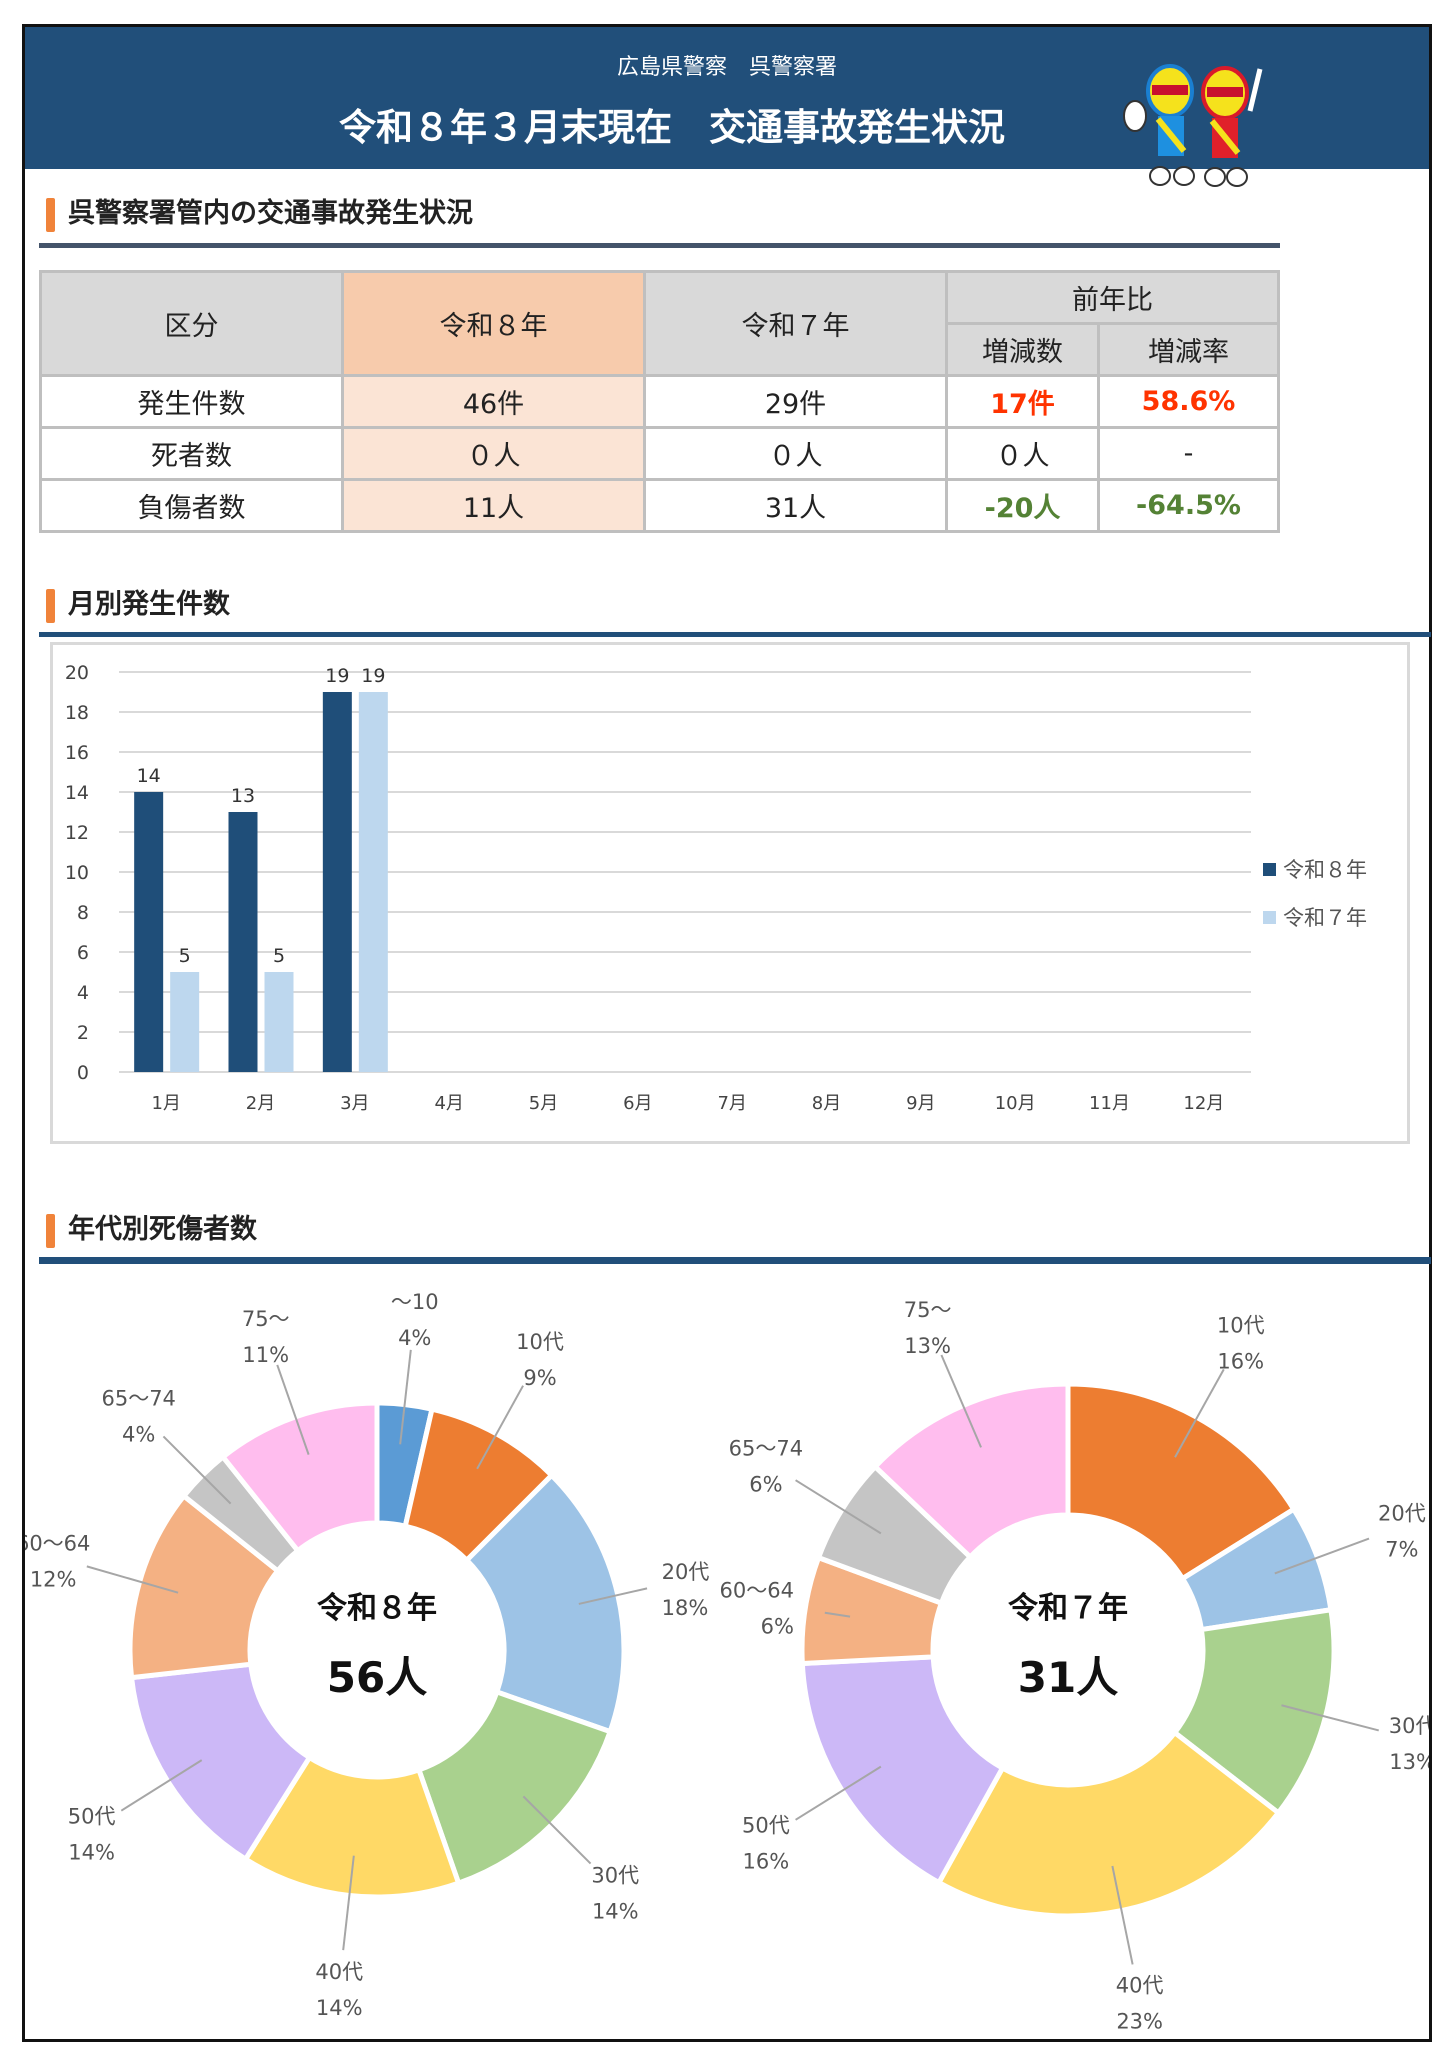  I want to click on y-tick-label: 12, so click(77, 833).